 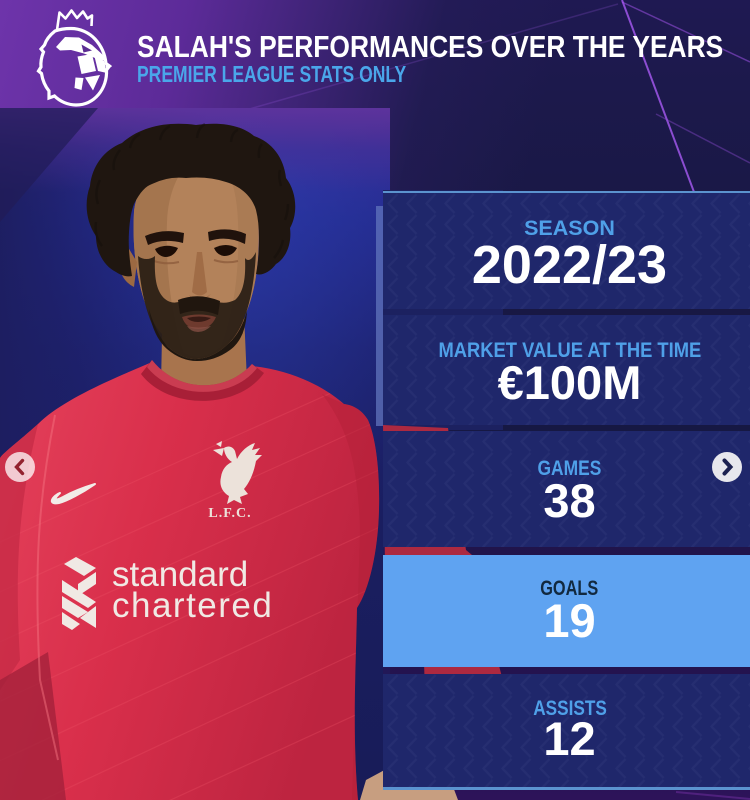 I want to click on svg-text: L.F.C., so click(x=229, y=513).